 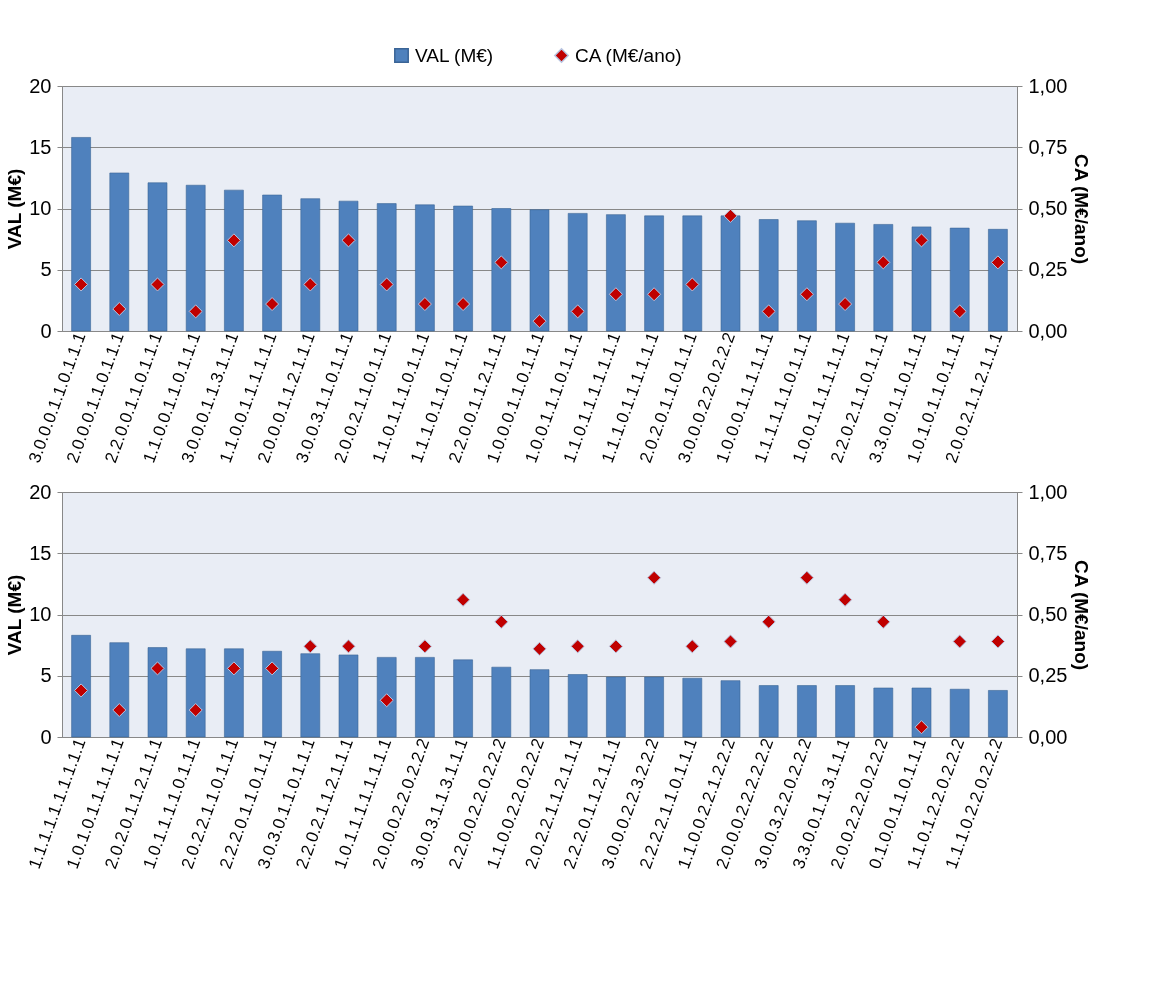 I want to click on legend-label: CA (M€/ano), so click(x=628, y=55).